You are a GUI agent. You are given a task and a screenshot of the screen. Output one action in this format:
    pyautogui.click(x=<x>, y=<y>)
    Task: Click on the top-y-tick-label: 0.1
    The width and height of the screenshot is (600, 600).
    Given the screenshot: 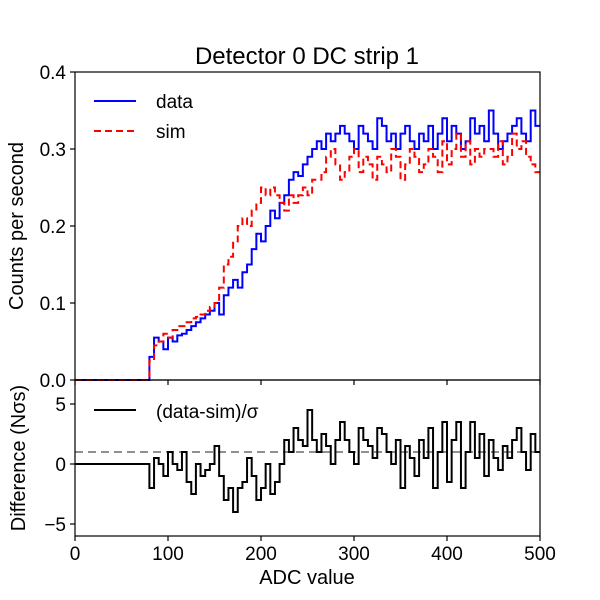 What is the action you would take?
    pyautogui.click(x=53, y=304)
    